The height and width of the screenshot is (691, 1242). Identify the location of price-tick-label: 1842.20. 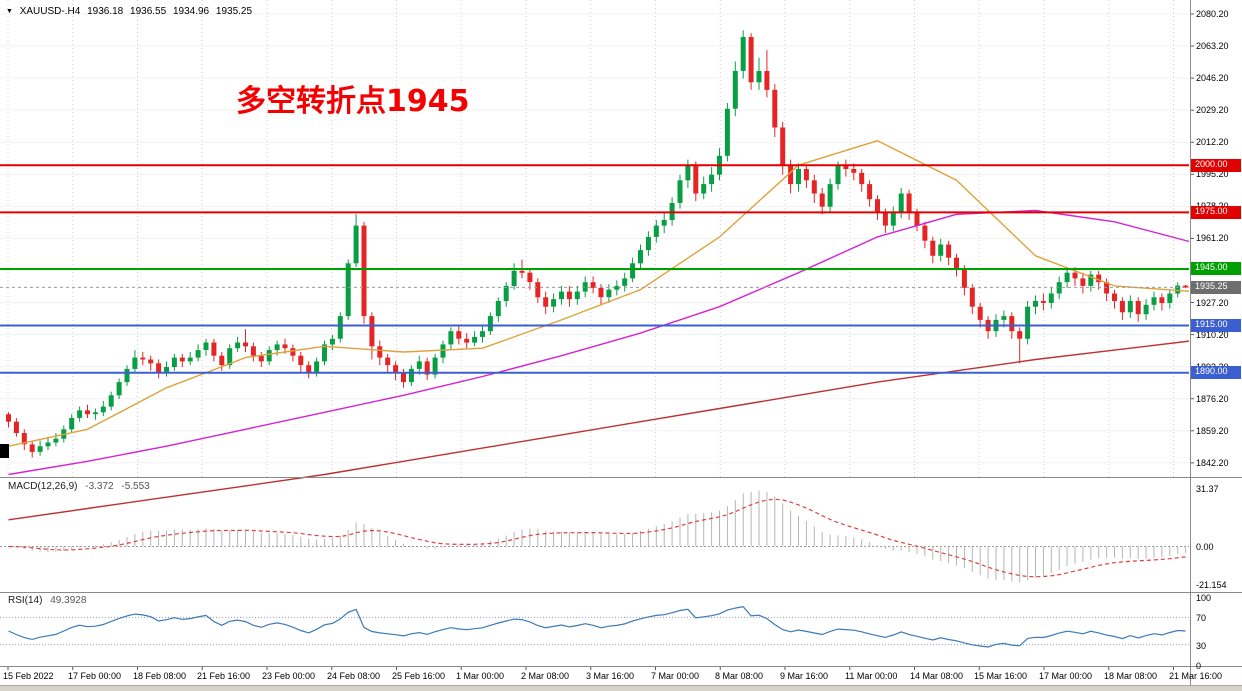
(1212, 463).